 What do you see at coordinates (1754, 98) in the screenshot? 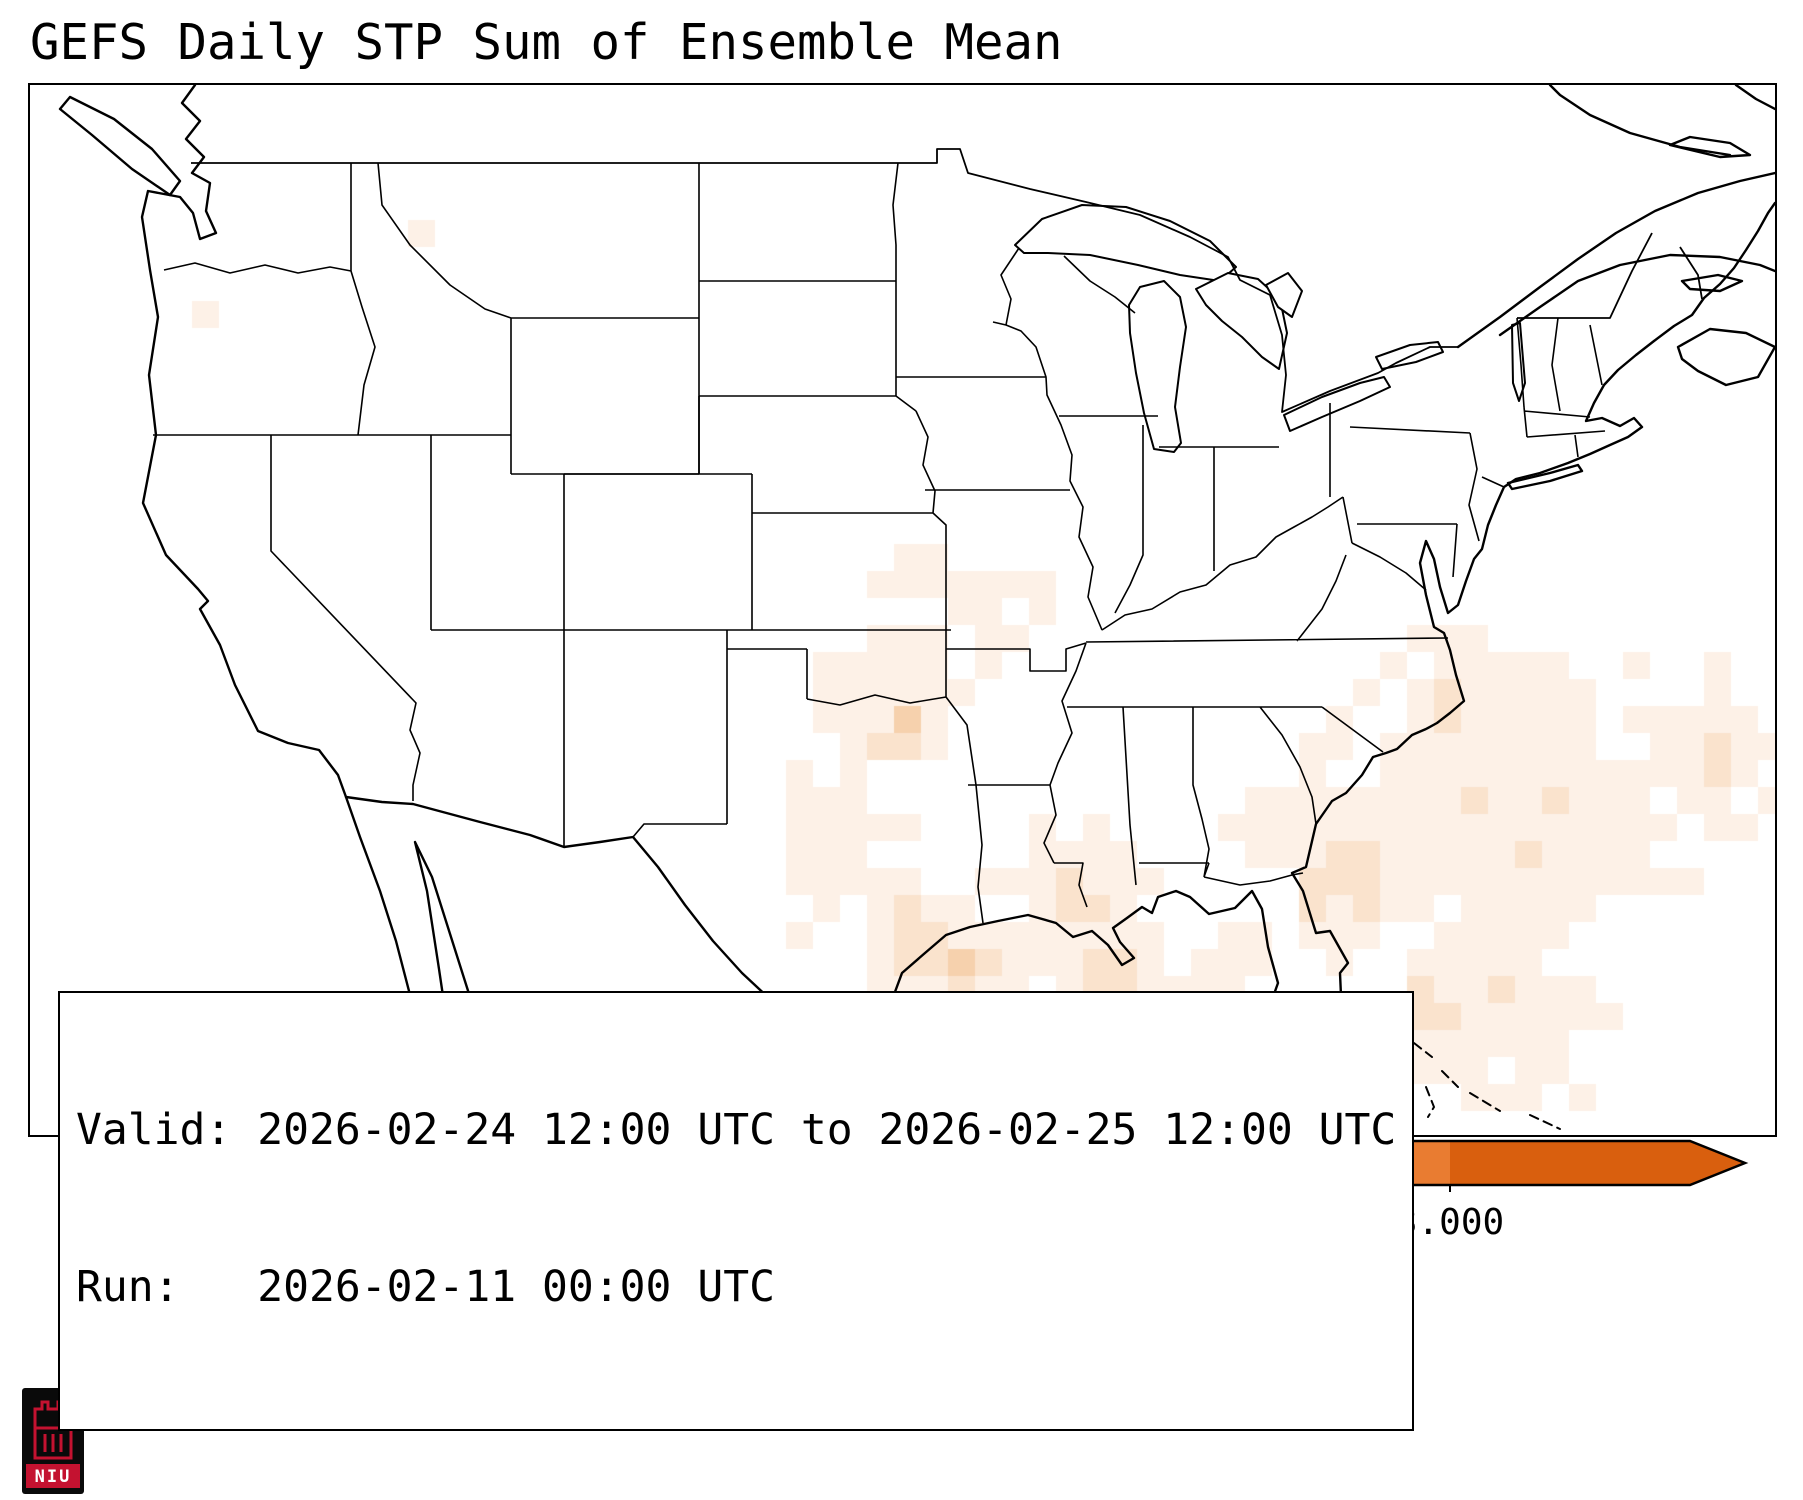
I see `newfoundland-corner` at bounding box center [1754, 98].